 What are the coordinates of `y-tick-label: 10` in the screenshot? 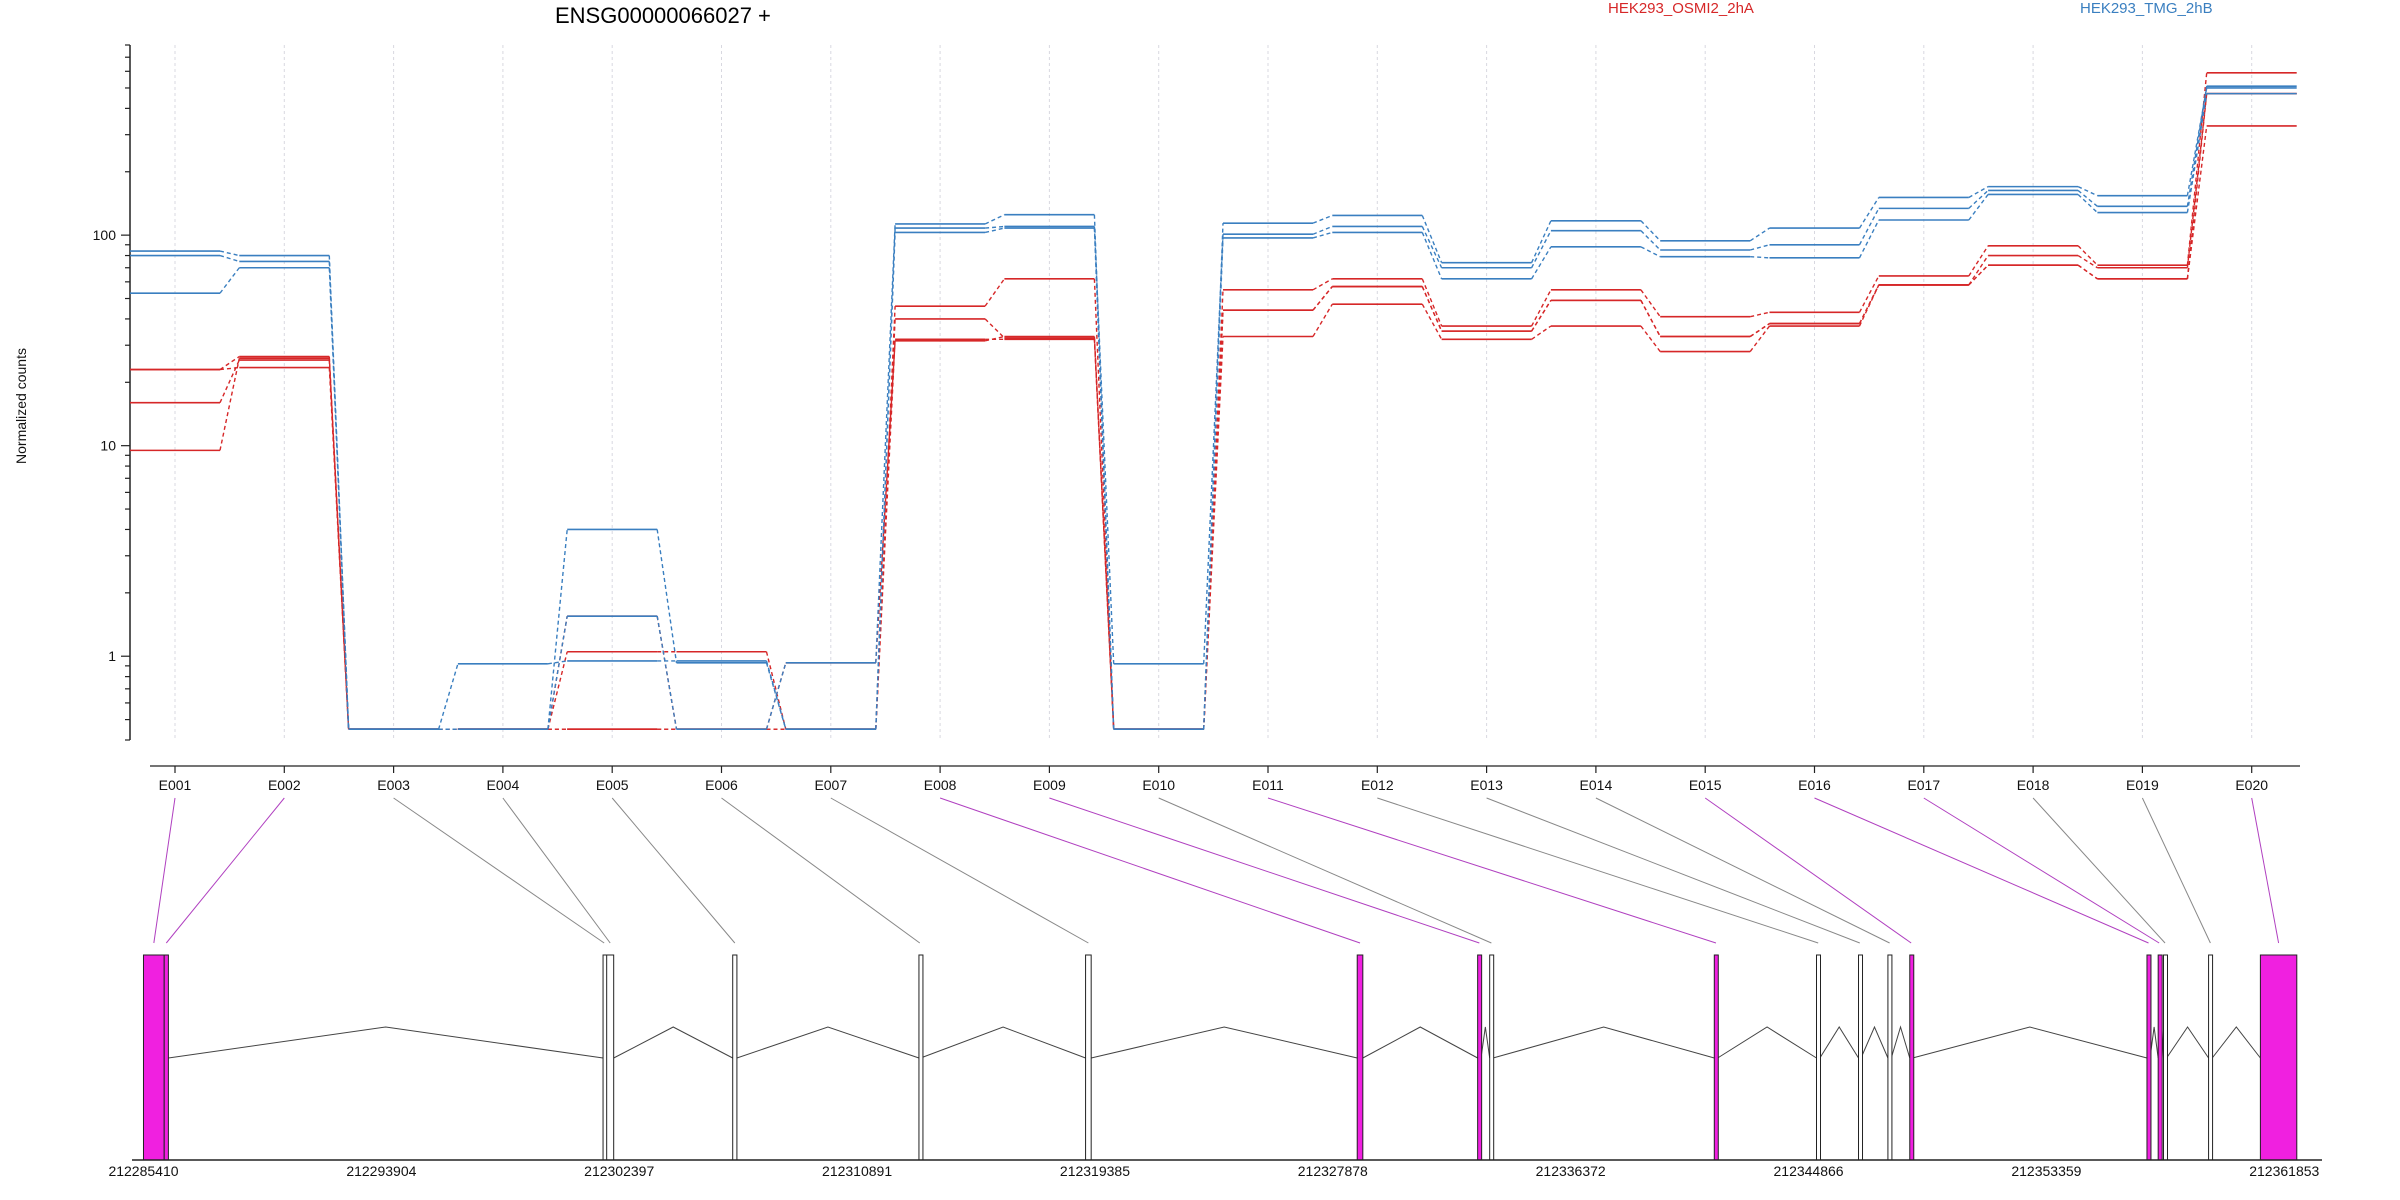 It's located at (108, 446).